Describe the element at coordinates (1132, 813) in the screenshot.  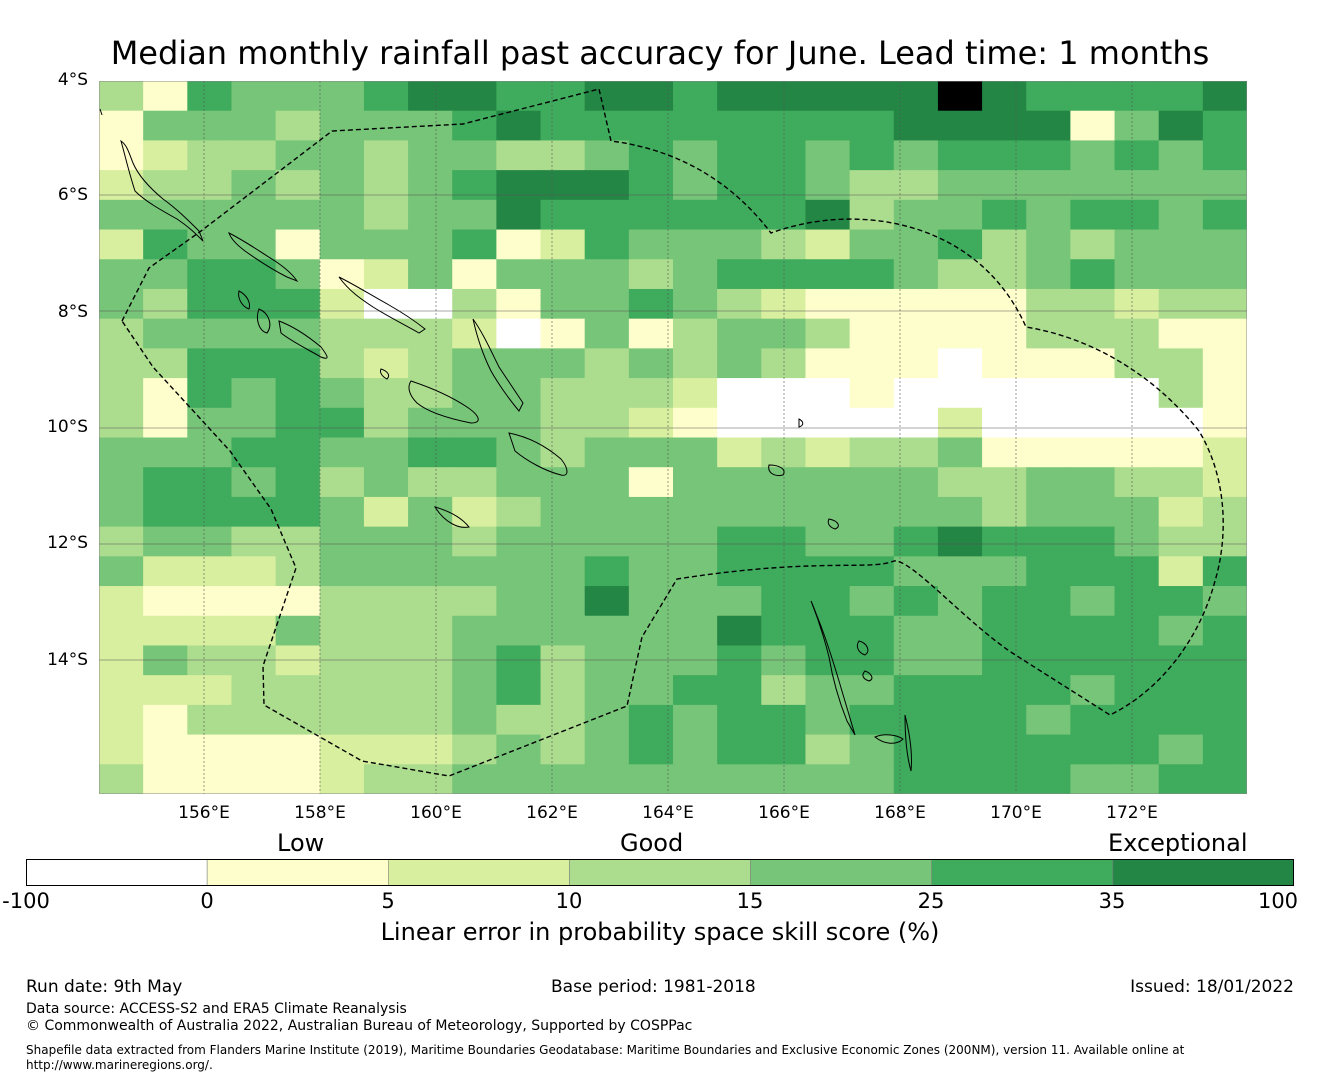
I see `lon-label-172e: 172°E` at that location.